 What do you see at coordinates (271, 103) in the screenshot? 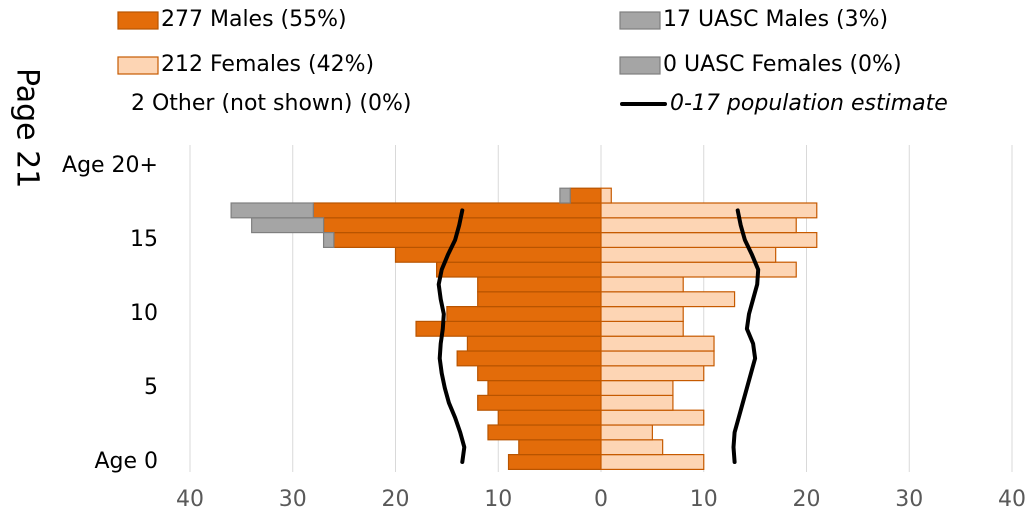
I see `legend-label: 2 Other (not shown) (0%)` at bounding box center [271, 103].